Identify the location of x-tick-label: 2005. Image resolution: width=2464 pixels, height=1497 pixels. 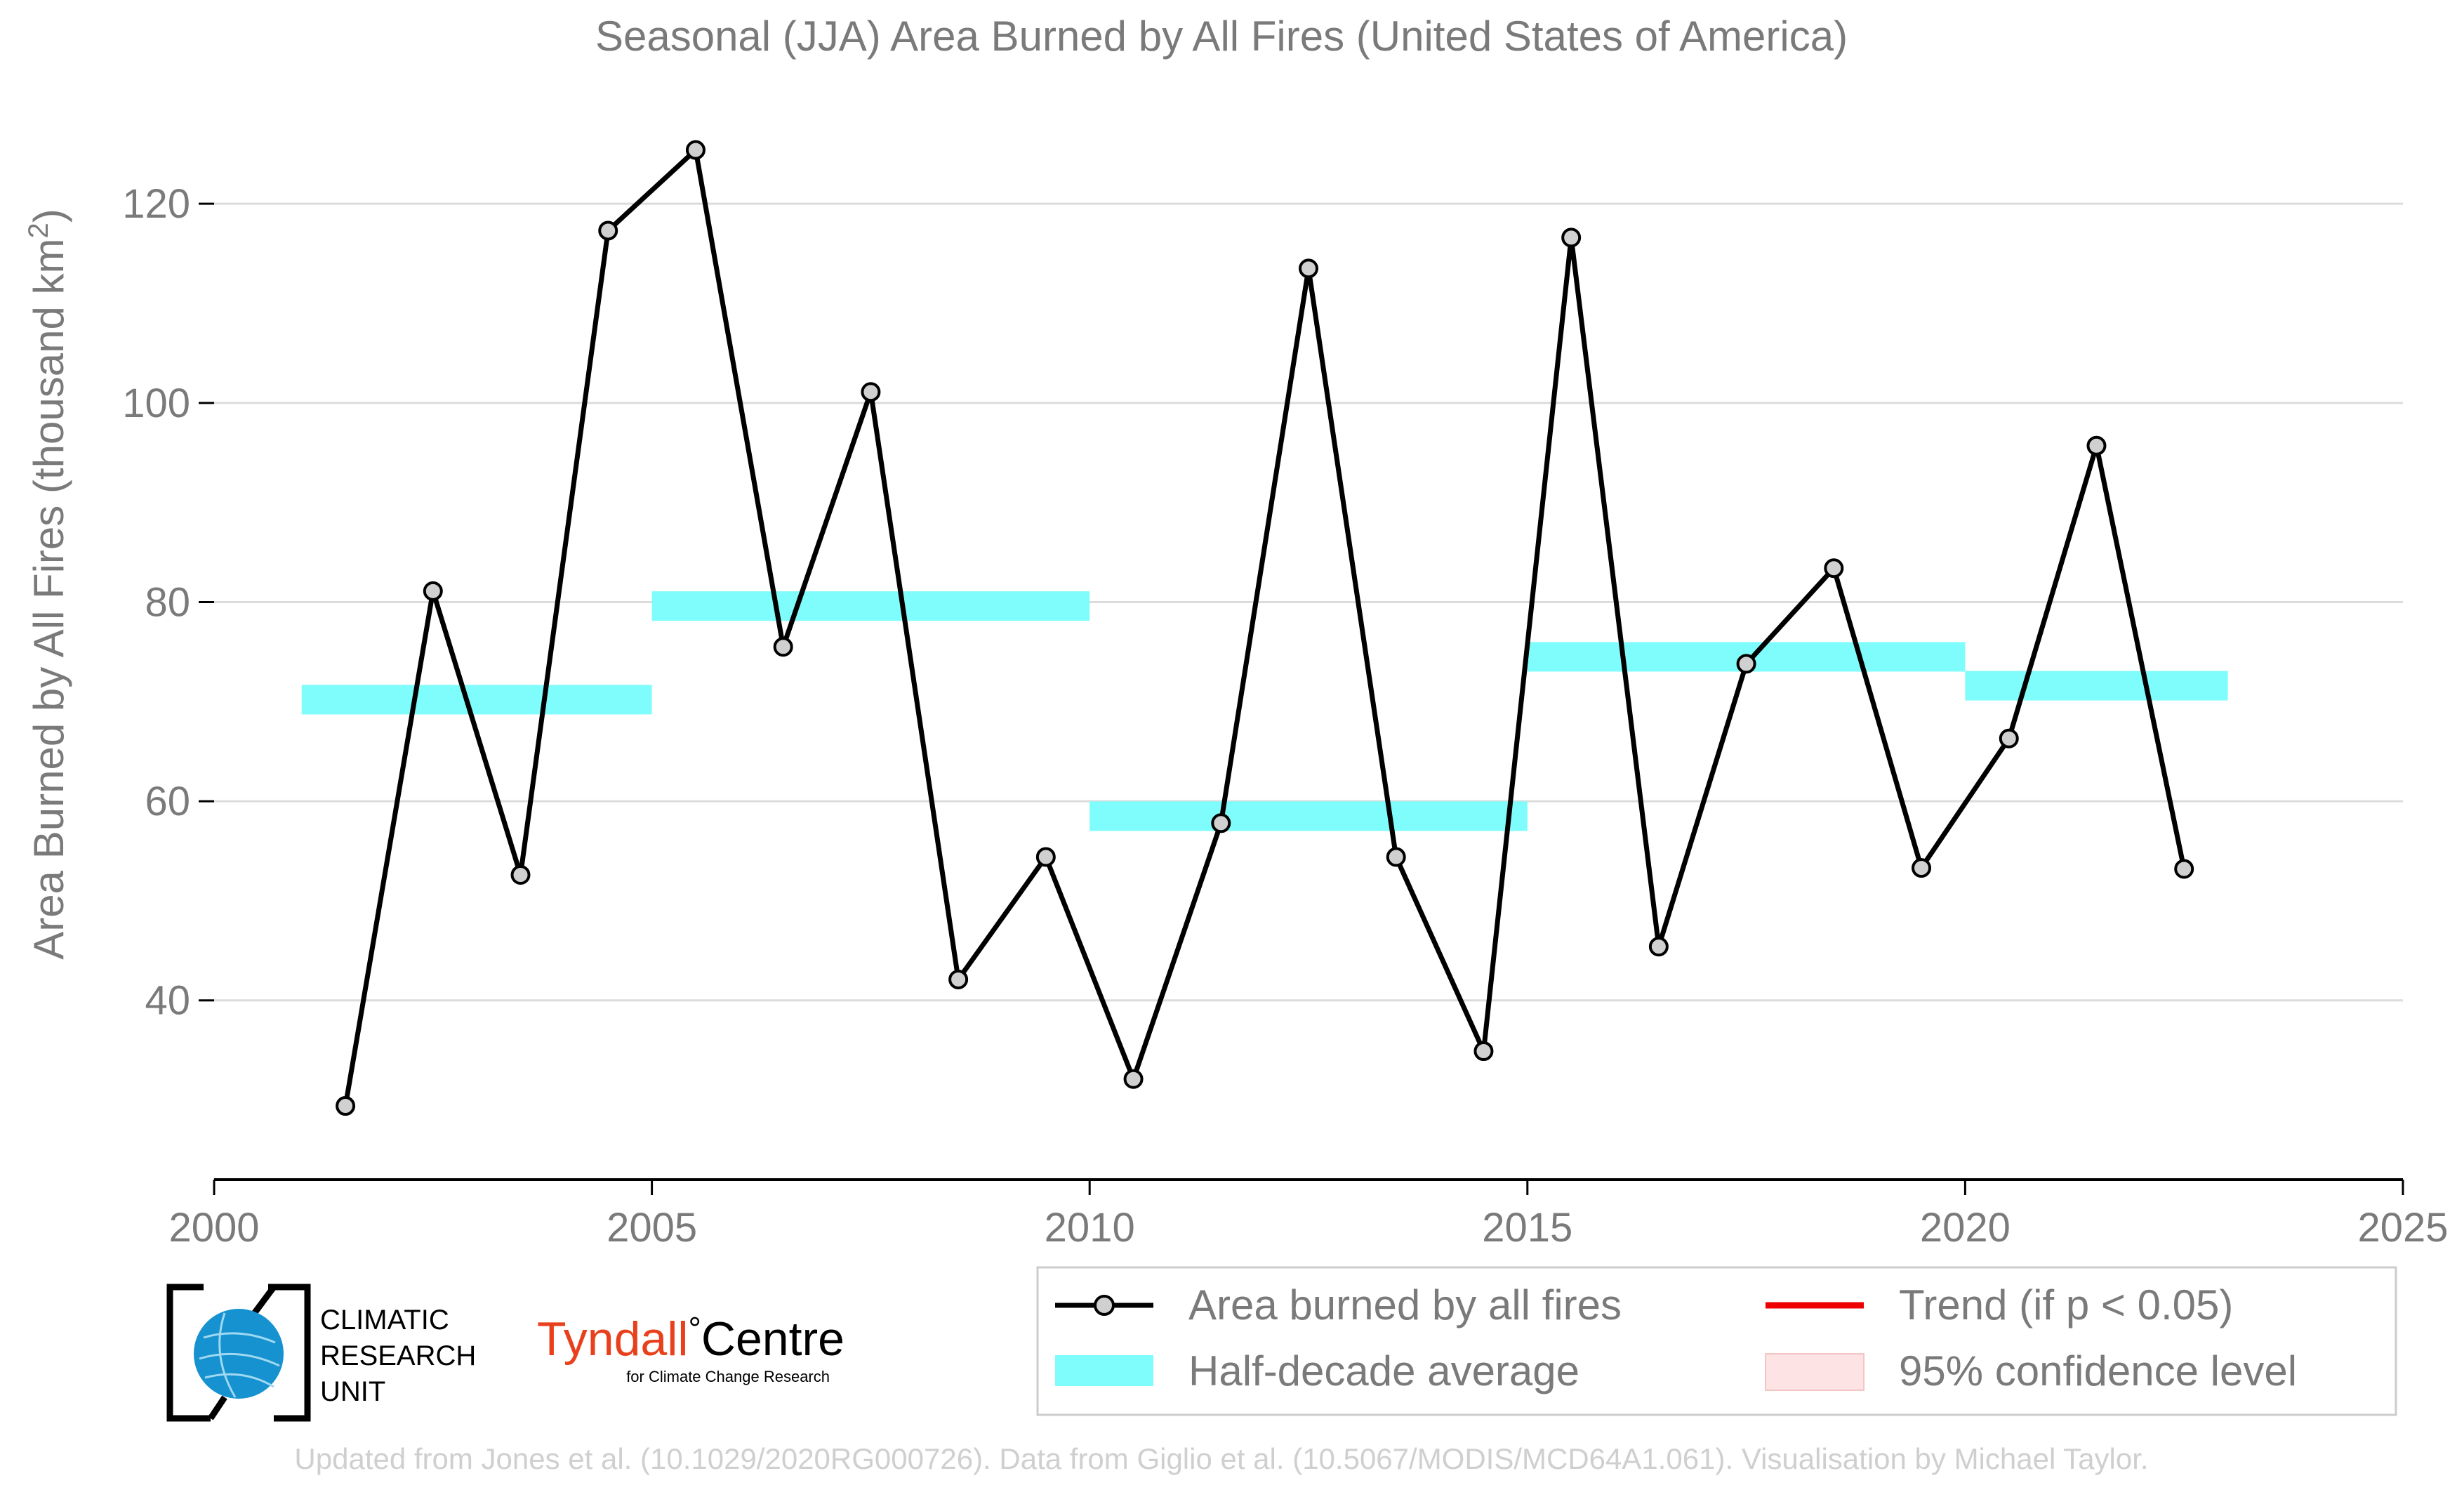
(652, 1228).